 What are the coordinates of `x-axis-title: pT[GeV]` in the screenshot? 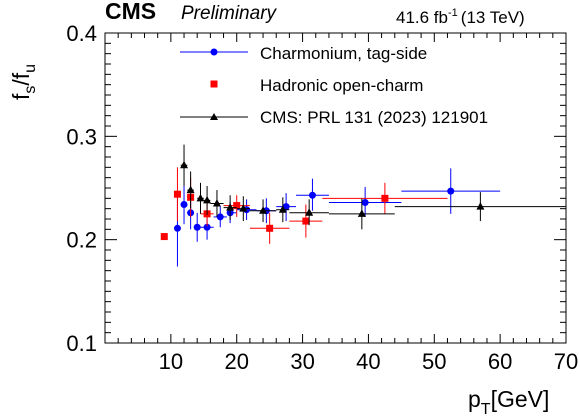 It's located at (508, 402).